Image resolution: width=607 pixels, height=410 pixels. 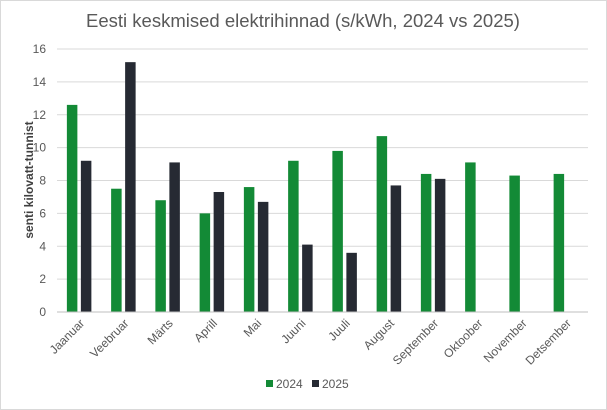 What do you see at coordinates (351, 282) in the screenshot?
I see `bar-2025-juuli` at bounding box center [351, 282].